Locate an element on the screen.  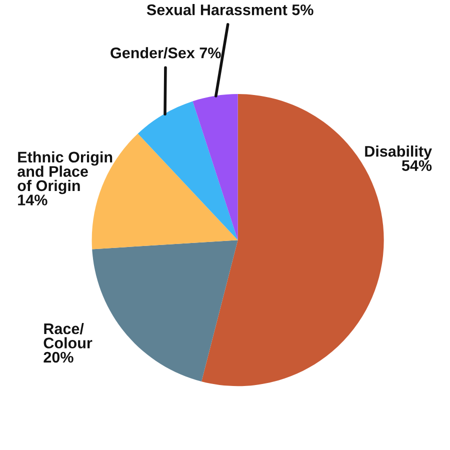
slice-label: Sexual Harassment 5% is located at coordinates (230, 10).